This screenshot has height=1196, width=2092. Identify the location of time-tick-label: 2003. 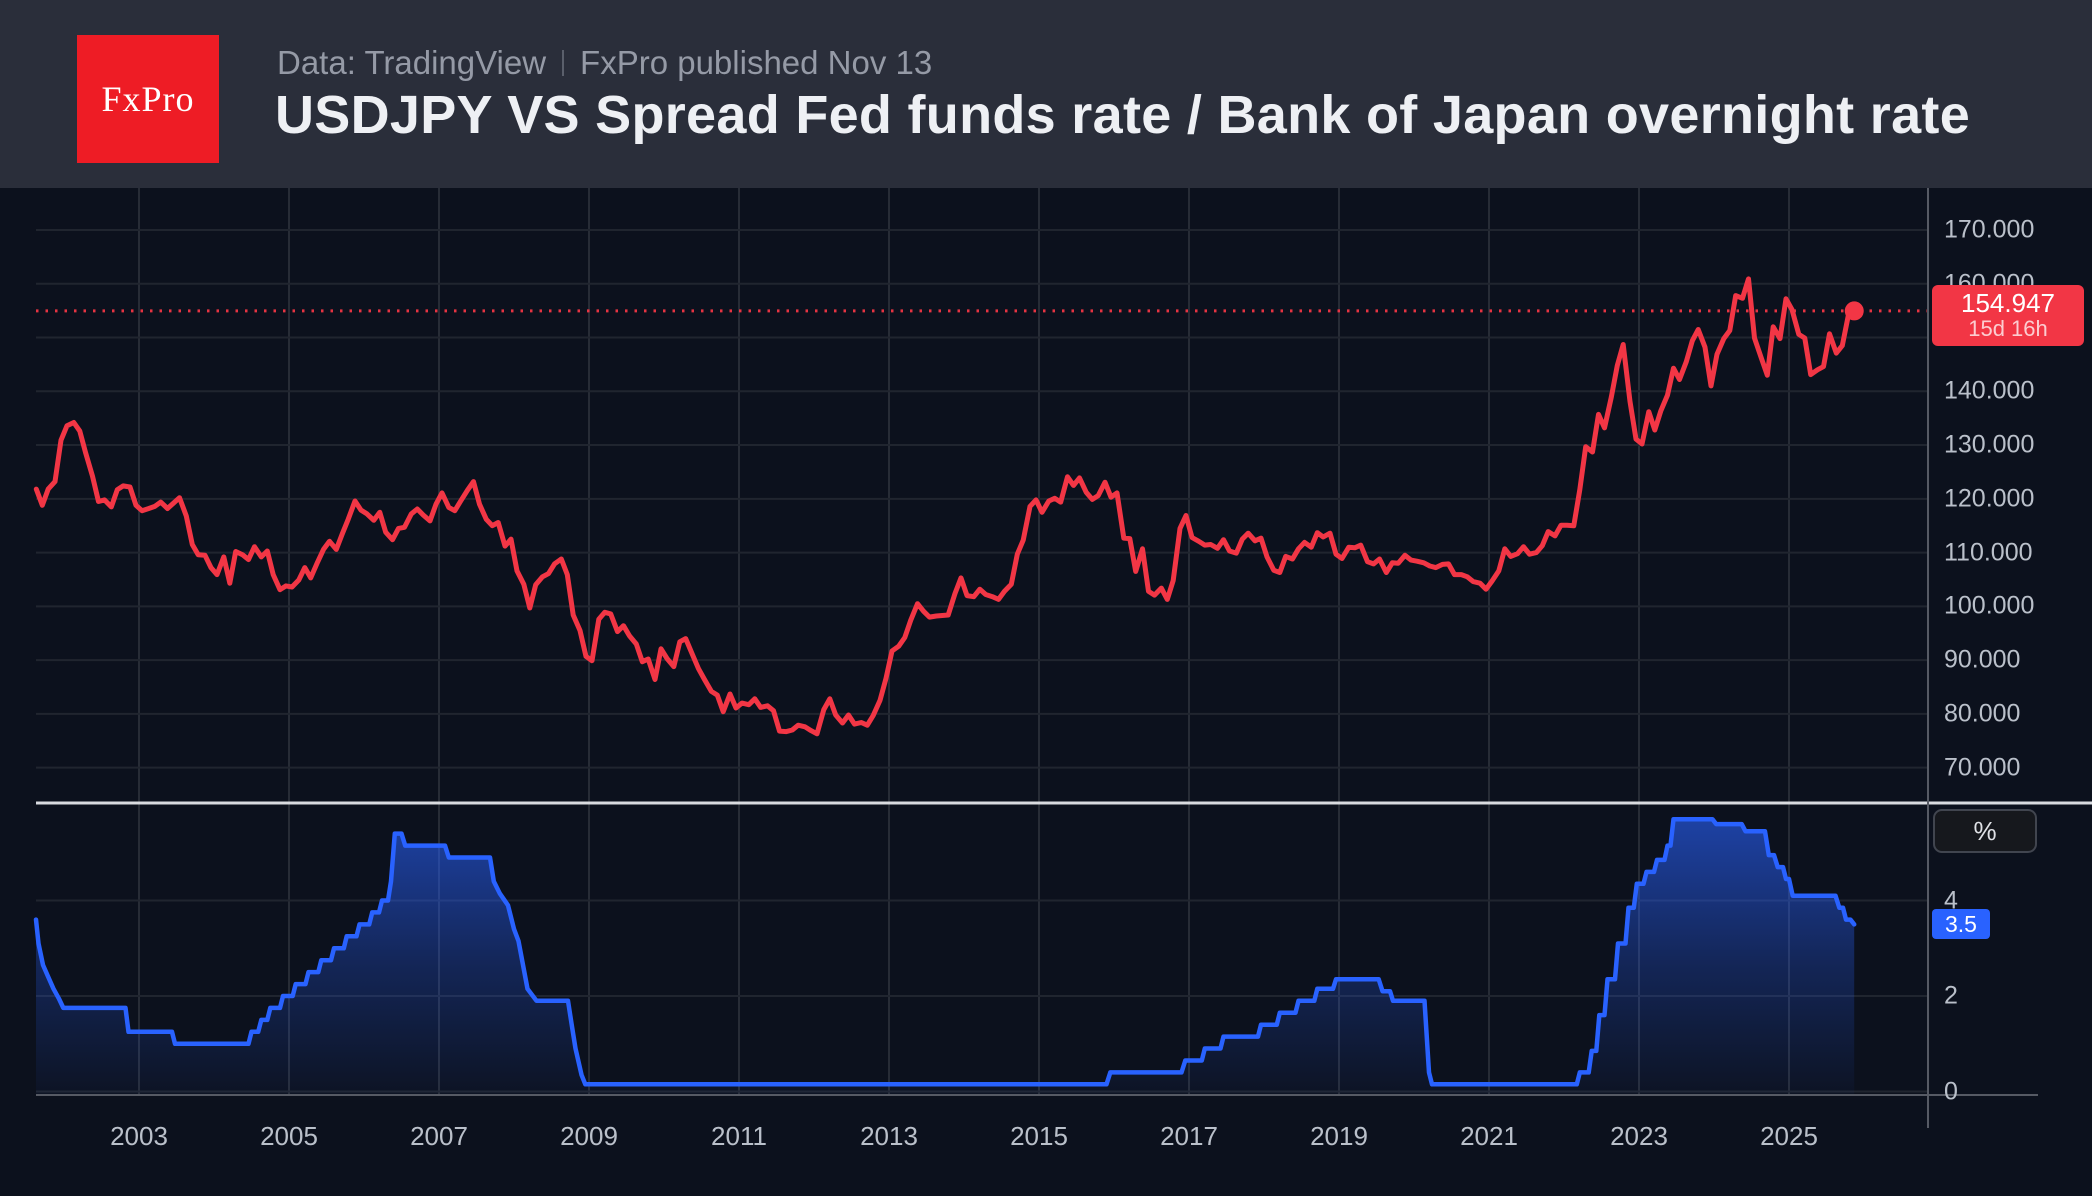
(139, 1136).